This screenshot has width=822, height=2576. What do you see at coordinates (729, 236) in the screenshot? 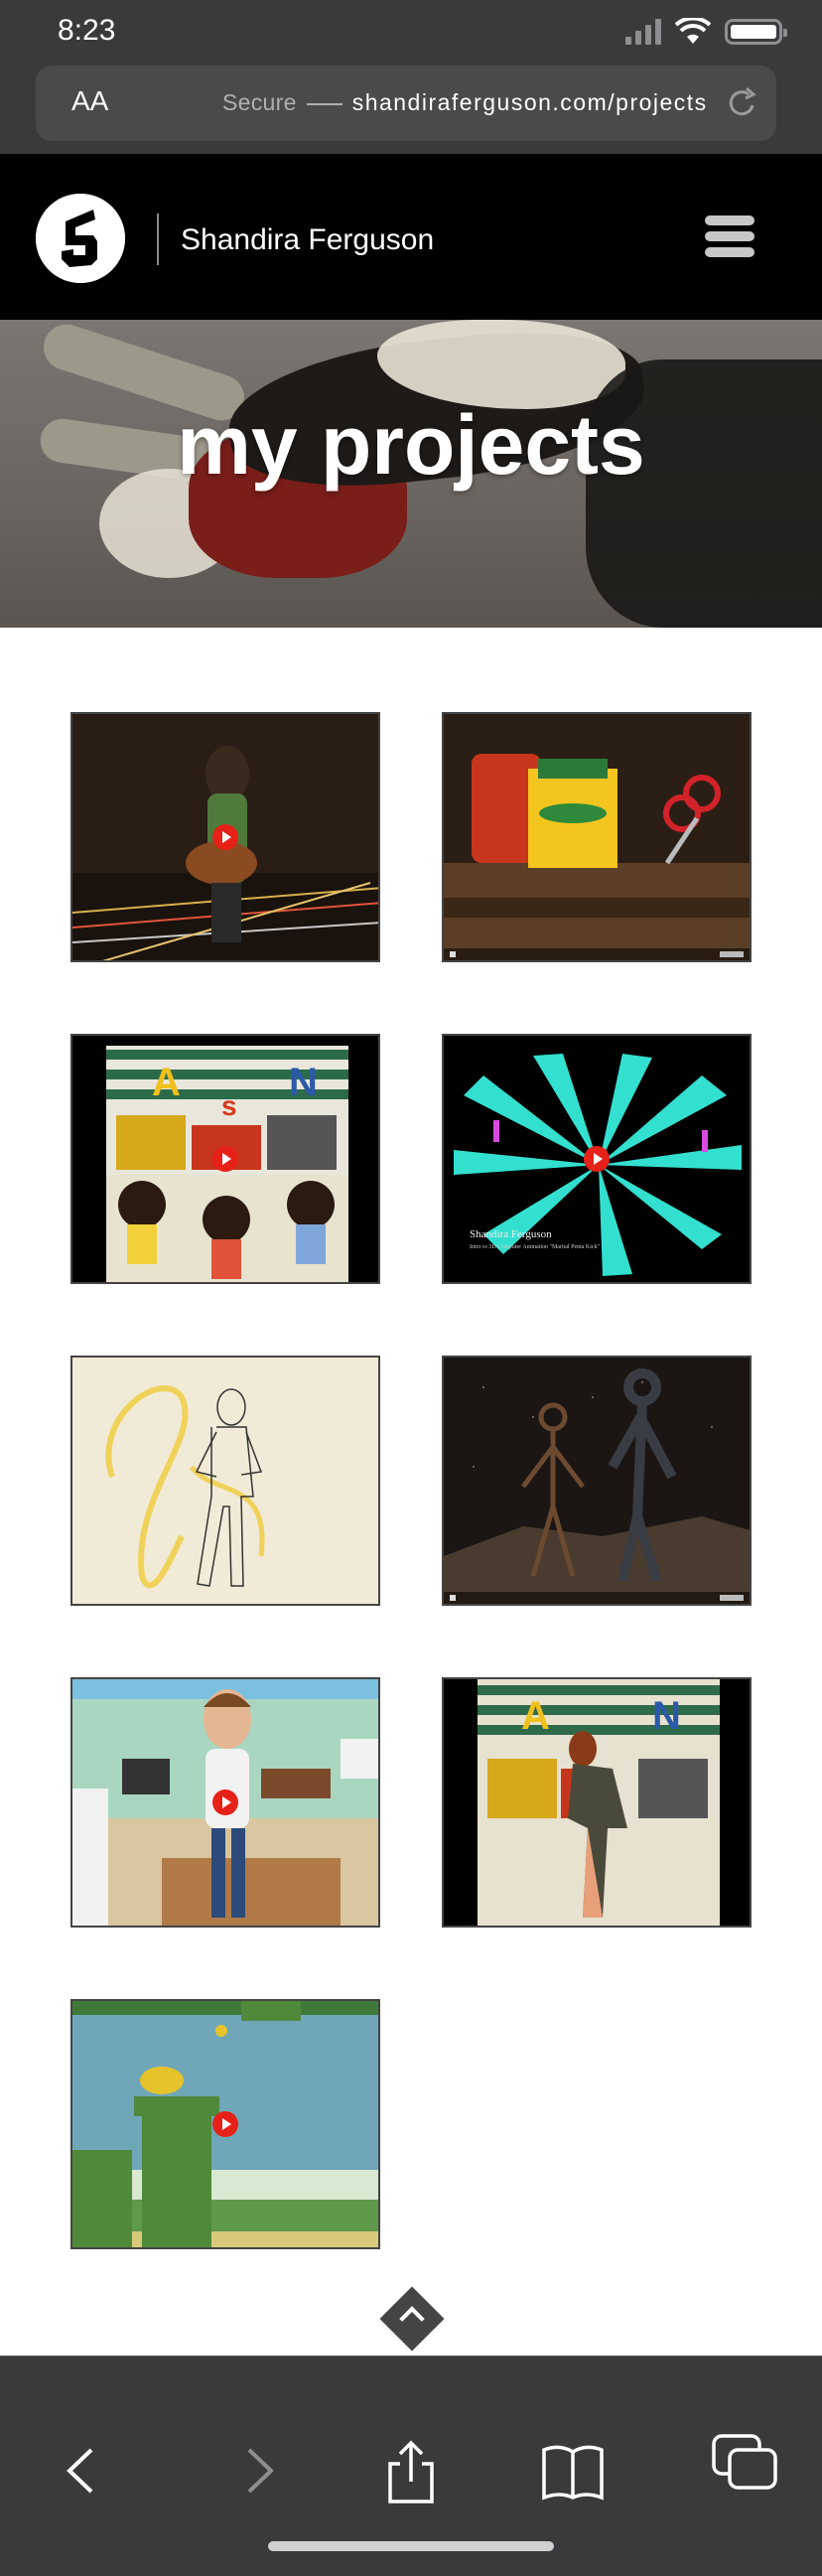
I see `hamburger-menu-icon` at bounding box center [729, 236].